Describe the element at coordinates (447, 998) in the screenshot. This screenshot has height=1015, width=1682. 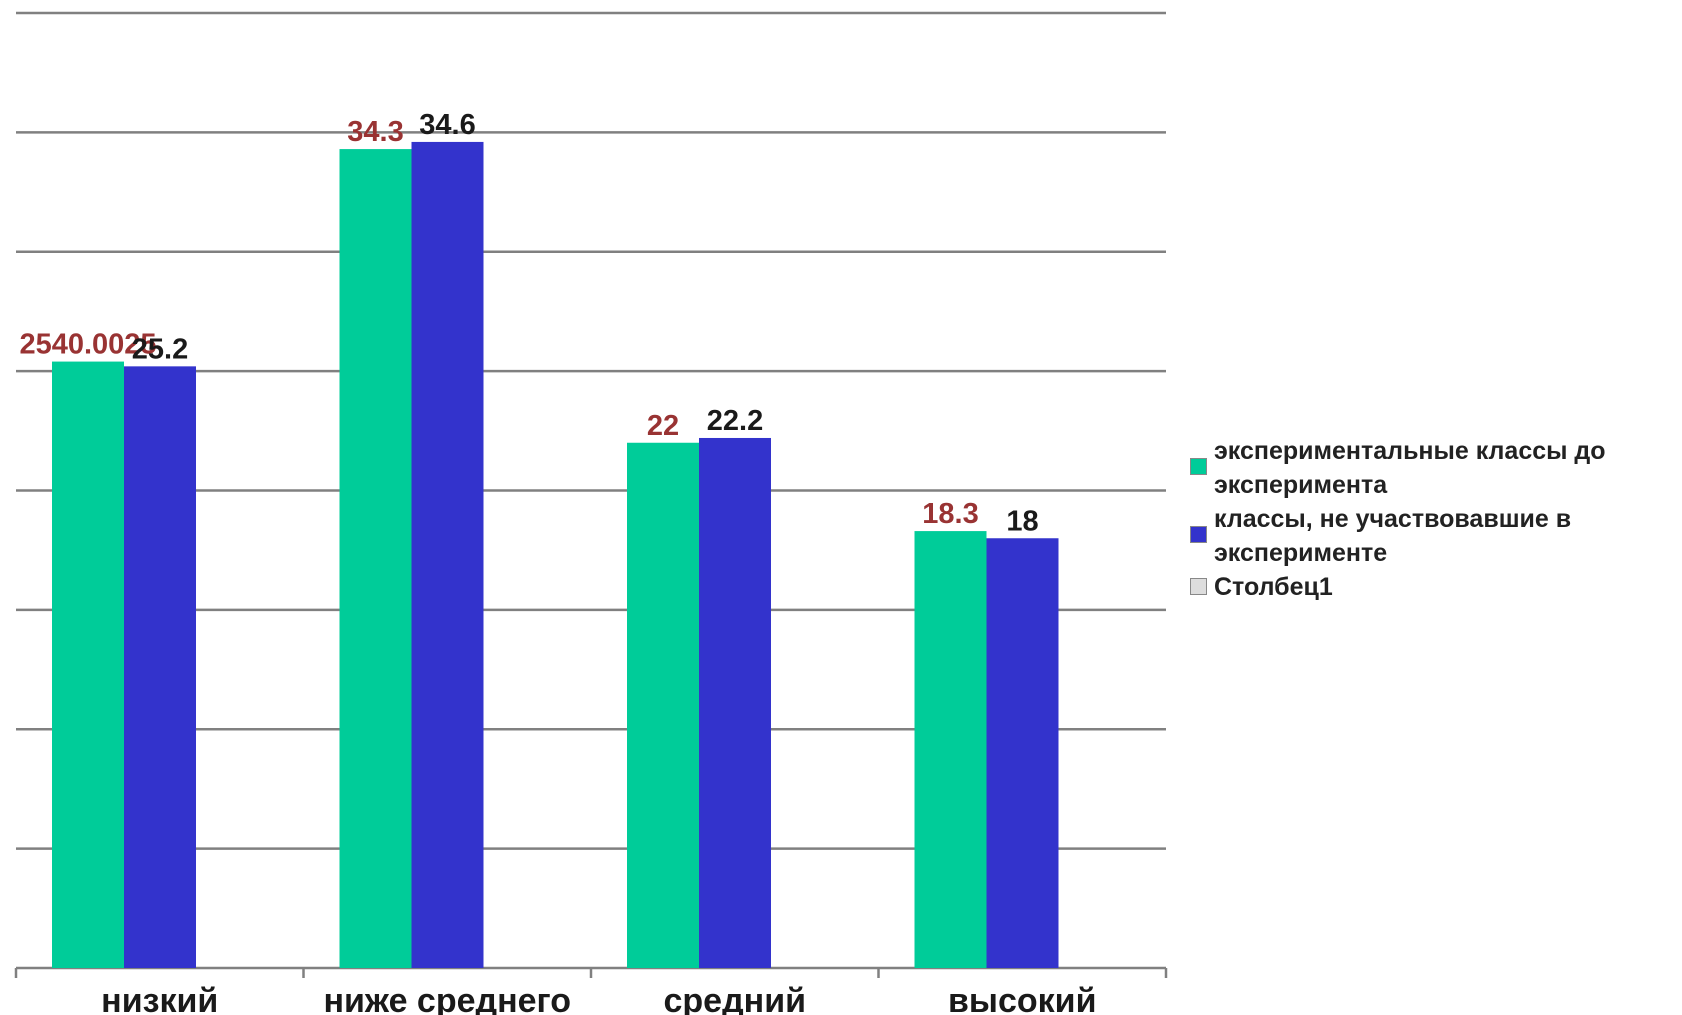
I see `x-tick-label: ниже среднего` at that location.